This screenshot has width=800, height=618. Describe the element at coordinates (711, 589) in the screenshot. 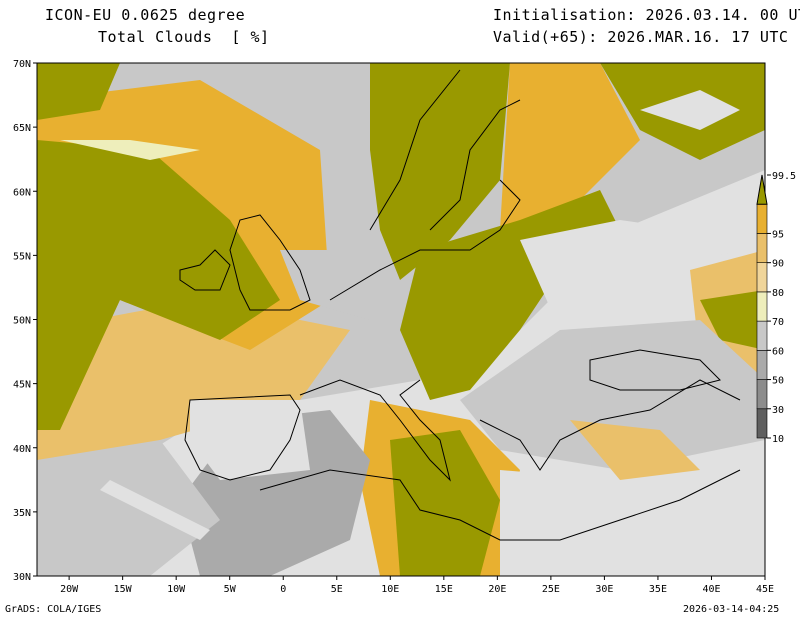

I see `lon-tick-label: 40E` at that location.